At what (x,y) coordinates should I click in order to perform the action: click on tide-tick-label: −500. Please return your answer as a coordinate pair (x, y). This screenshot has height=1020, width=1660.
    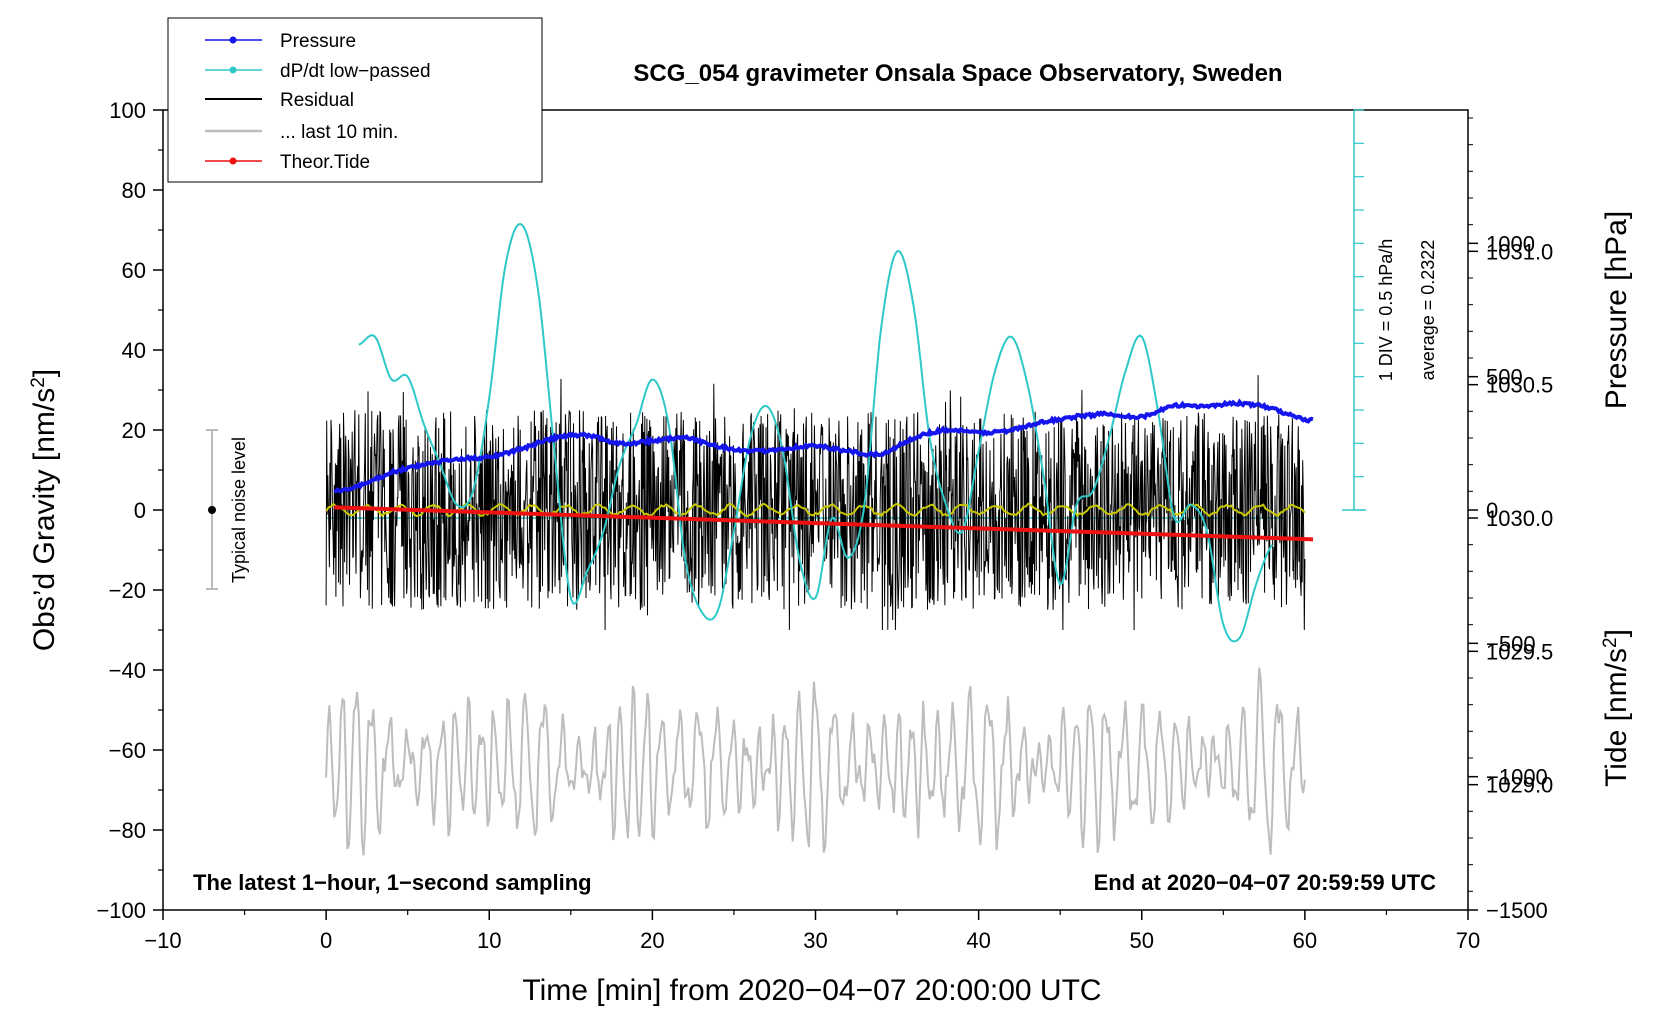
    Looking at the image, I should click on (1511, 643).